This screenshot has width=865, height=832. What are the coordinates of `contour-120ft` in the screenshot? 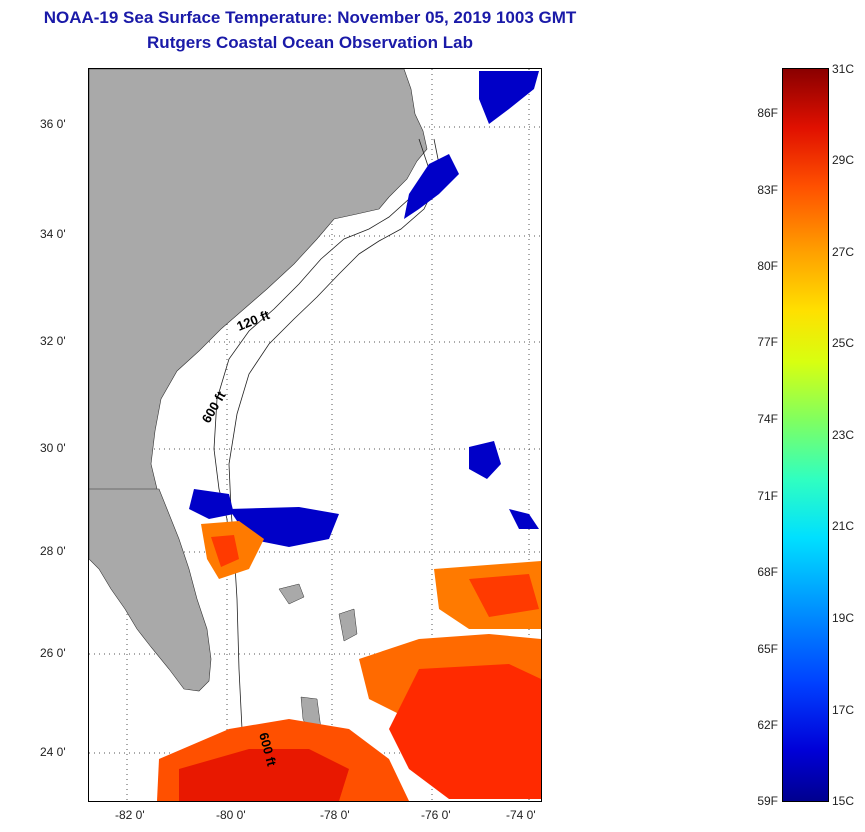 It's located at (321, 344).